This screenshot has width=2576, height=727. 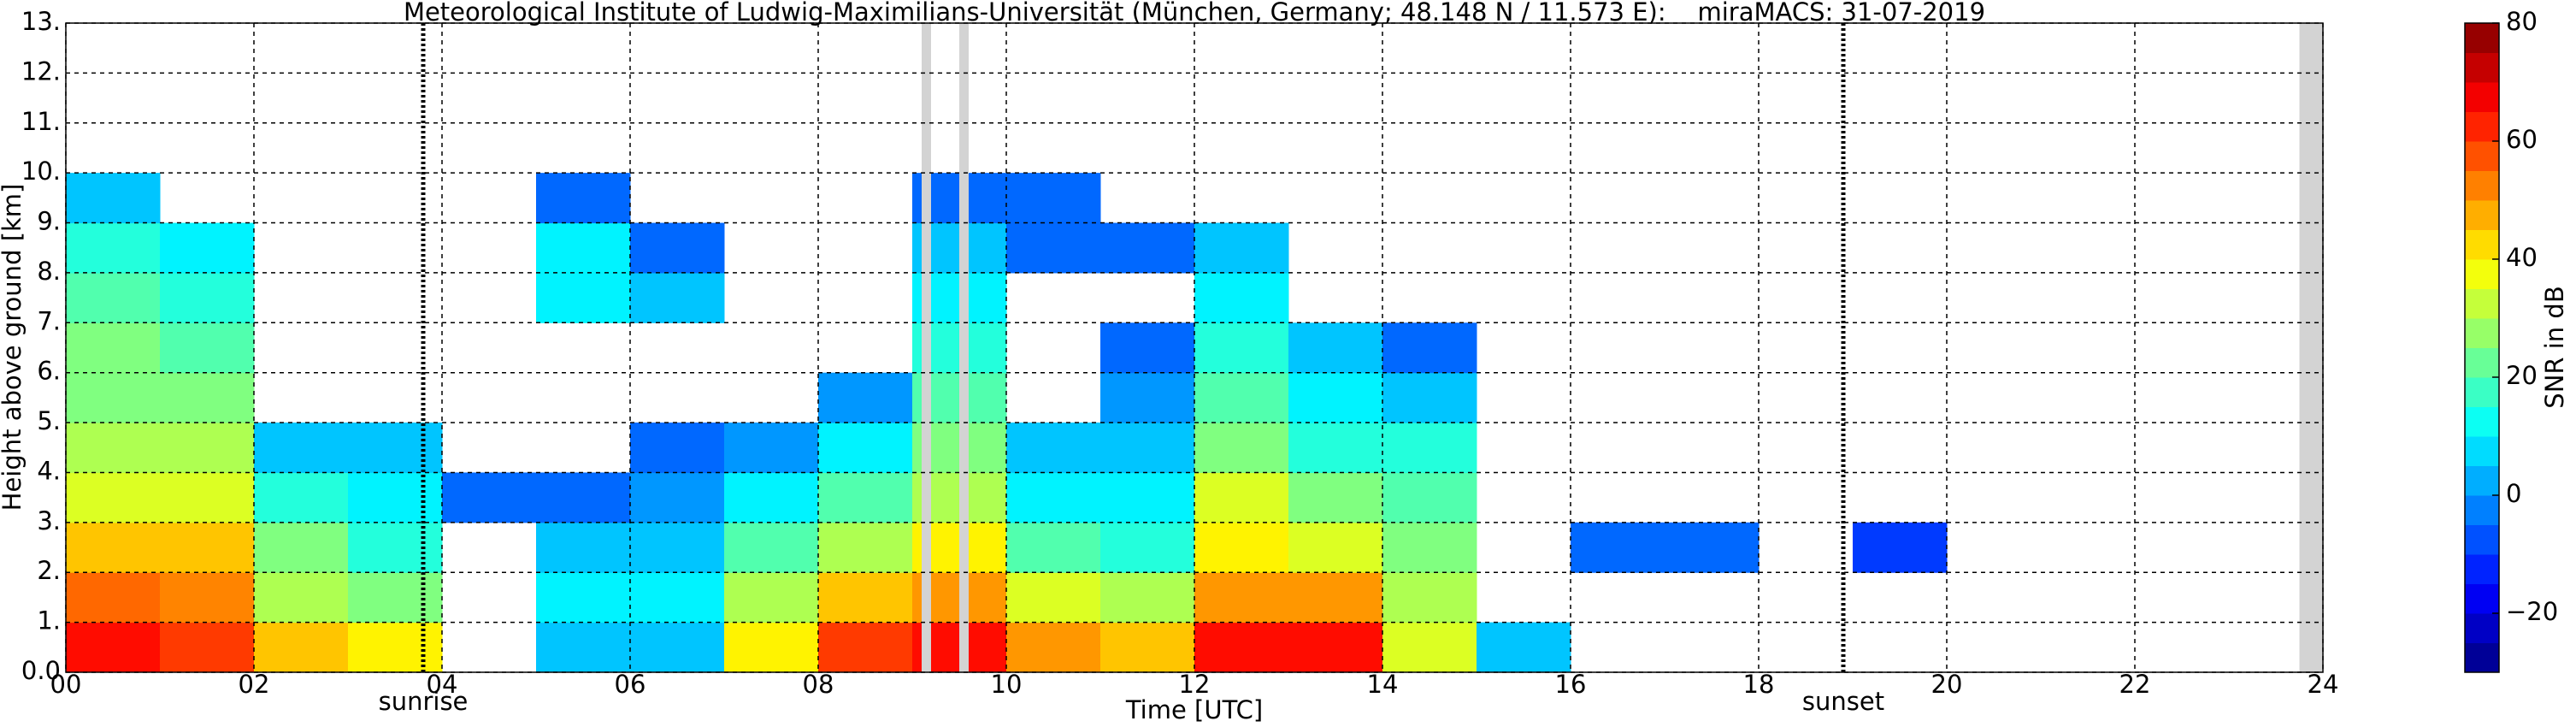 I want to click on x-tick-label: 20, so click(x=1947, y=684).